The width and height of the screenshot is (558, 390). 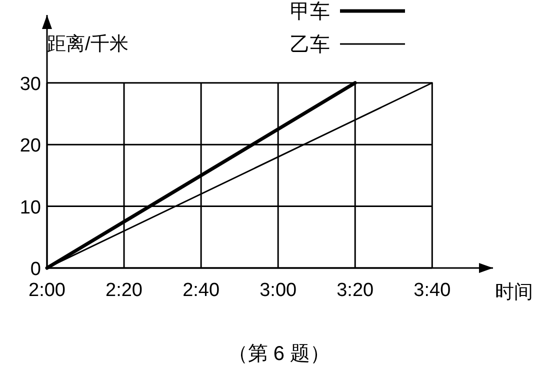 What do you see at coordinates (279, 354) in the screenshot?
I see `text: （第 6 题）` at bounding box center [279, 354].